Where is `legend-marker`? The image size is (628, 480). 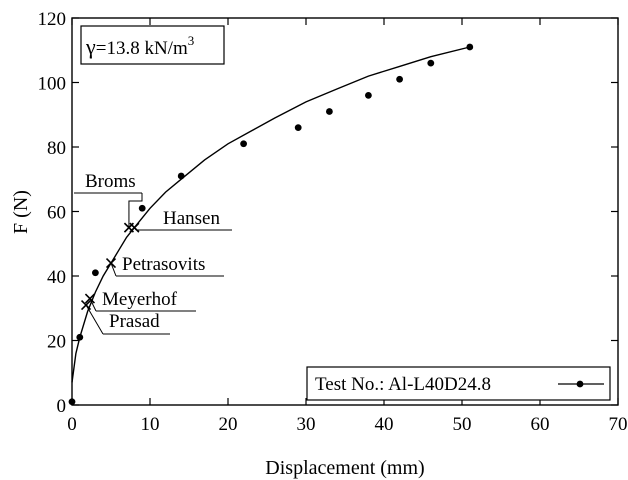 legend-marker is located at coordinates (580, 384).